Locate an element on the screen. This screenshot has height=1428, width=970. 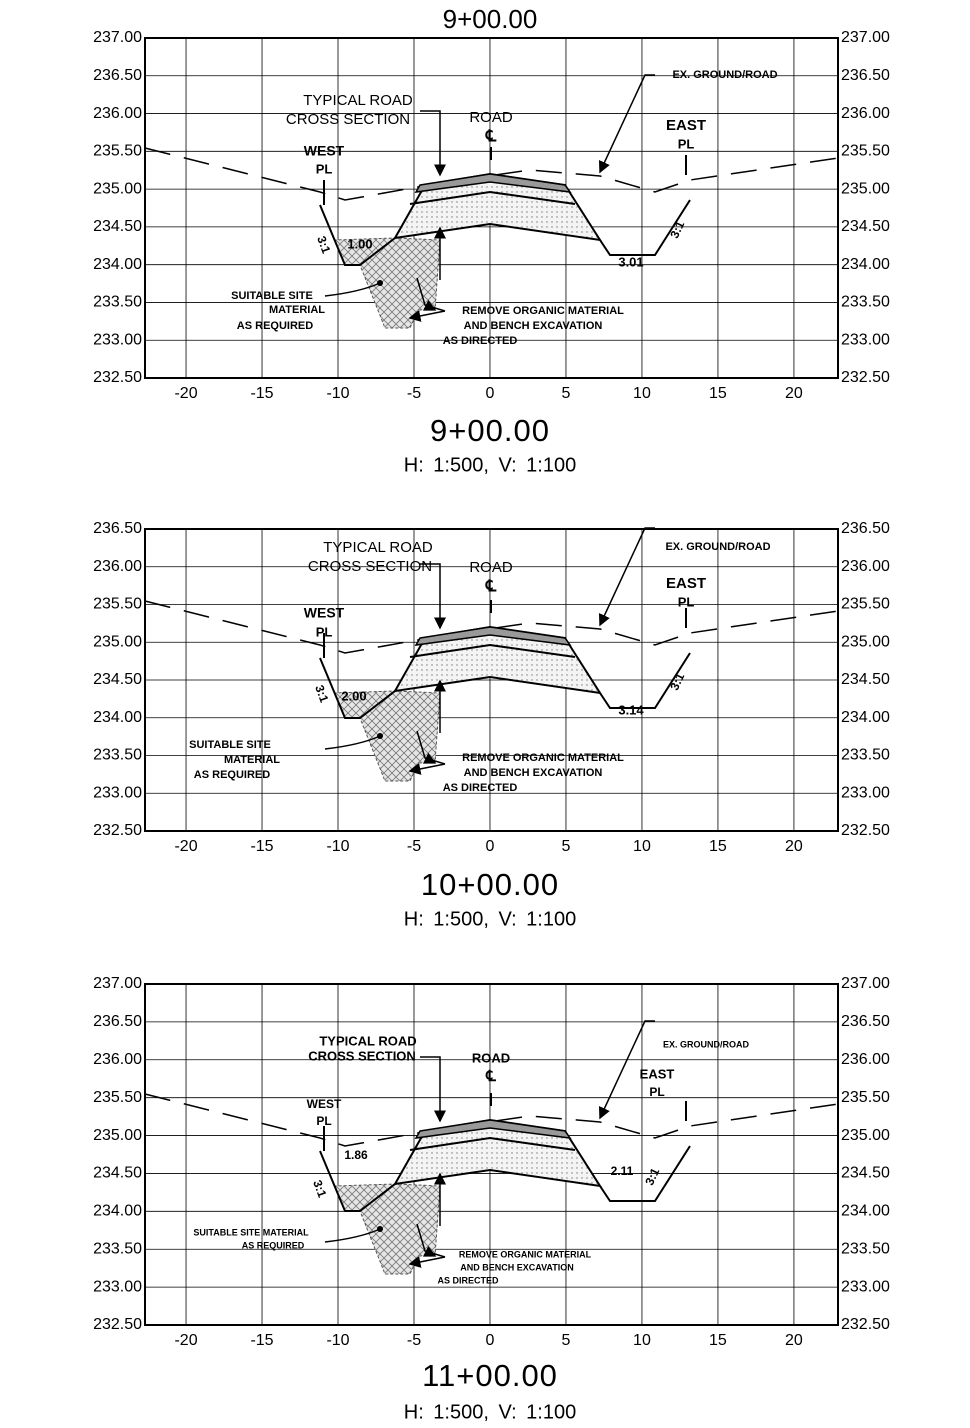
section-geometry is located at coordinates (491, 201).